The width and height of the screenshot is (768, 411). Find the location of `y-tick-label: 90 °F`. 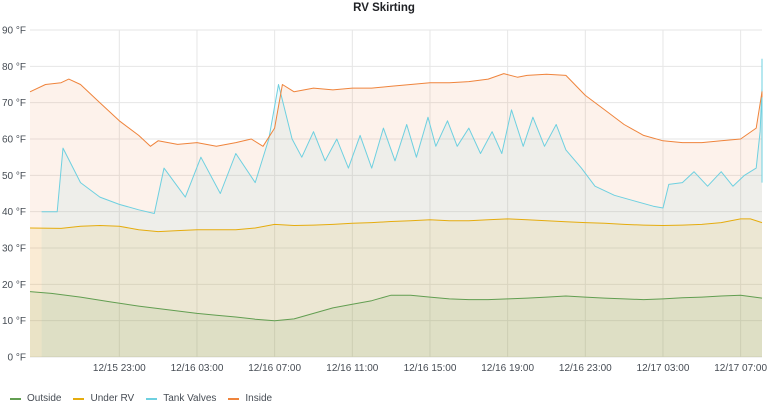

y-tick-label: 90 °F is located at coordinates (14, 31).